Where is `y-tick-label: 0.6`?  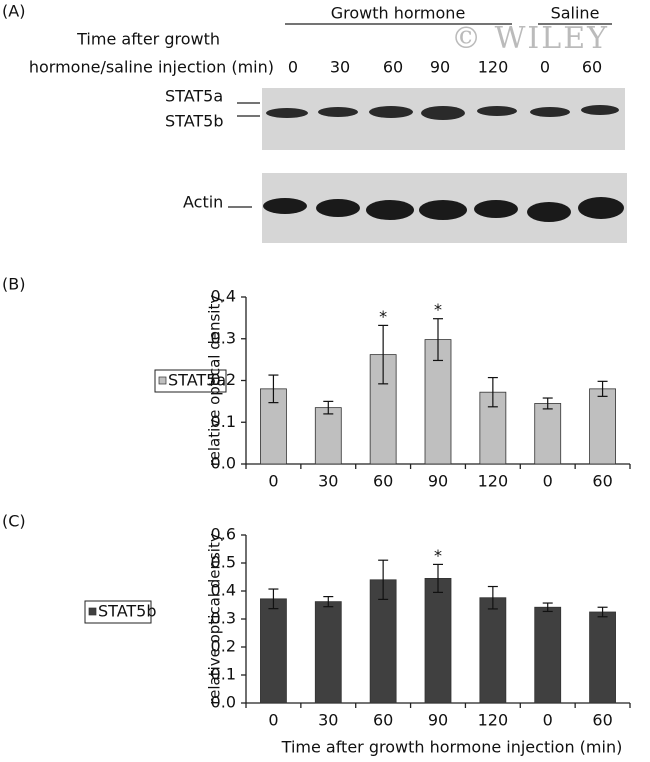
y-tick-label: 0.6 is located at coordinates (223, 534).